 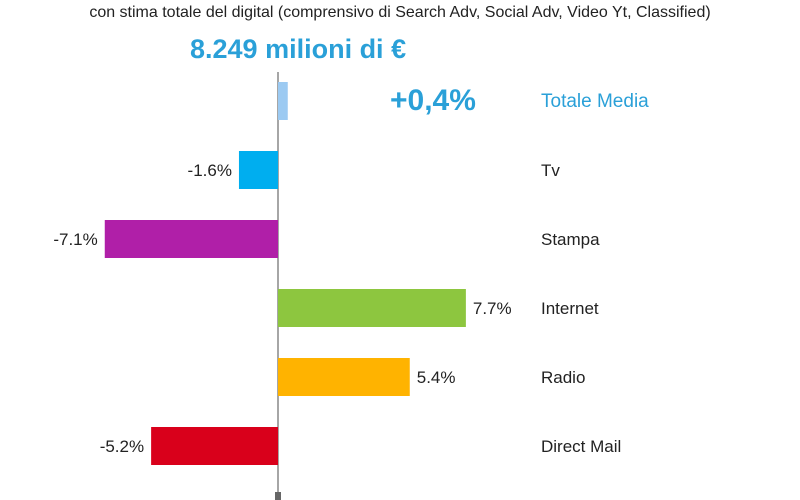 I want to click on category-label-tv: Tv, so click(x=550, y=170).